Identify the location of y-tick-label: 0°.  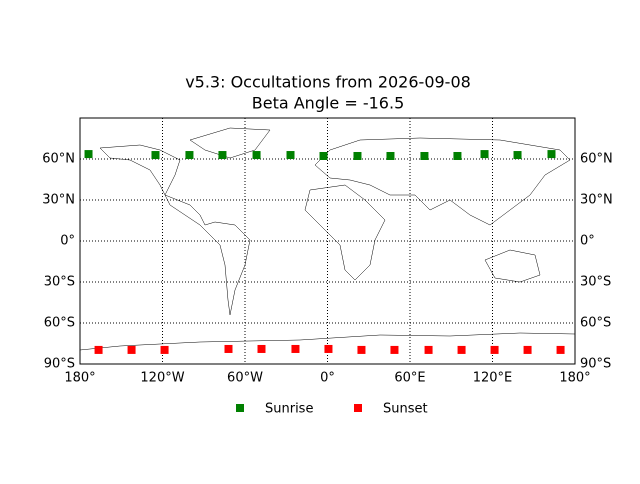
(67, 241).